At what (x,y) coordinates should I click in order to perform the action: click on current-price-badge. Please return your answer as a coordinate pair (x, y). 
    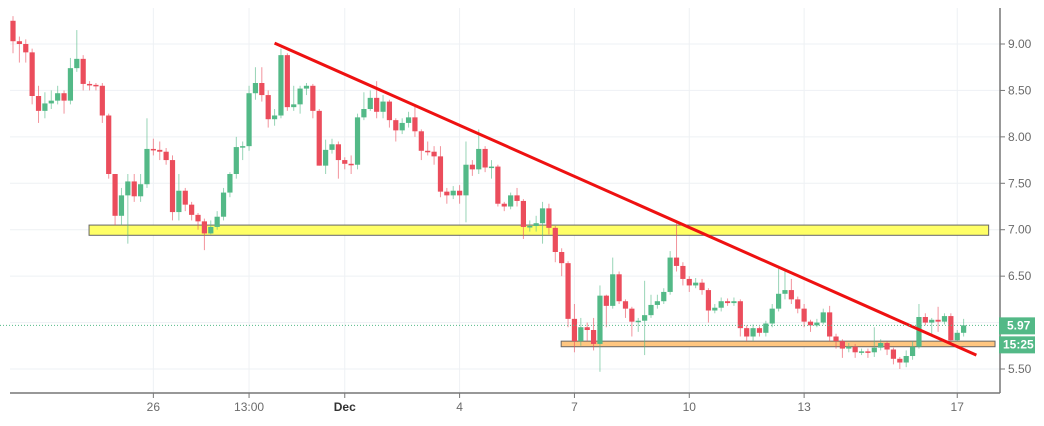
    Looking at the image, I should click on (1017, 326).